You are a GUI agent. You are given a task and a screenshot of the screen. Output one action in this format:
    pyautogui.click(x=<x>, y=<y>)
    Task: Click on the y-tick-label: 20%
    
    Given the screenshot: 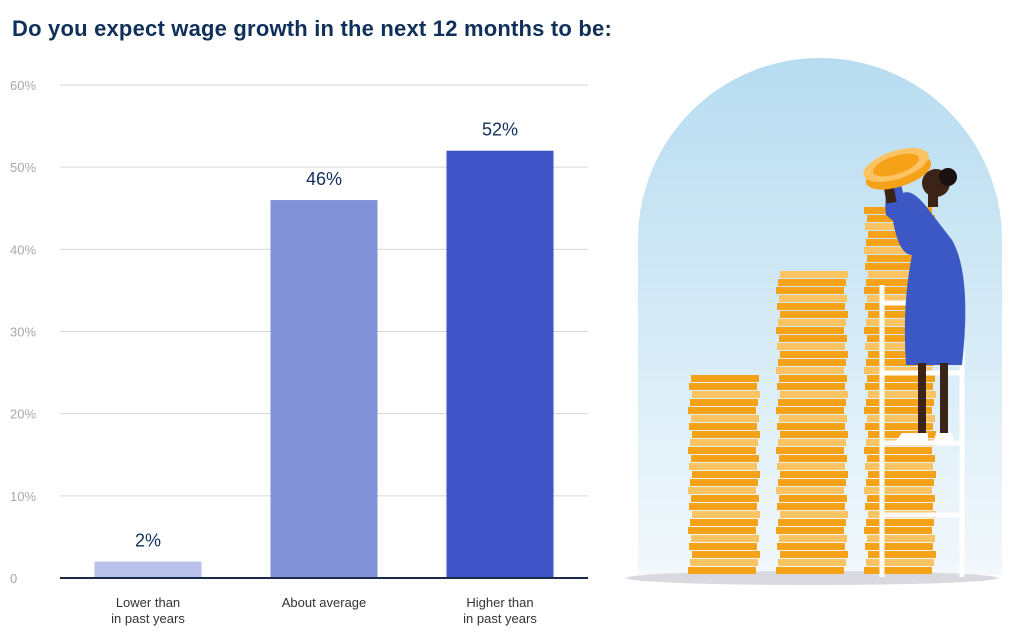 What is the action you would take?
    pyautogui.click(x=23, y=414)
    